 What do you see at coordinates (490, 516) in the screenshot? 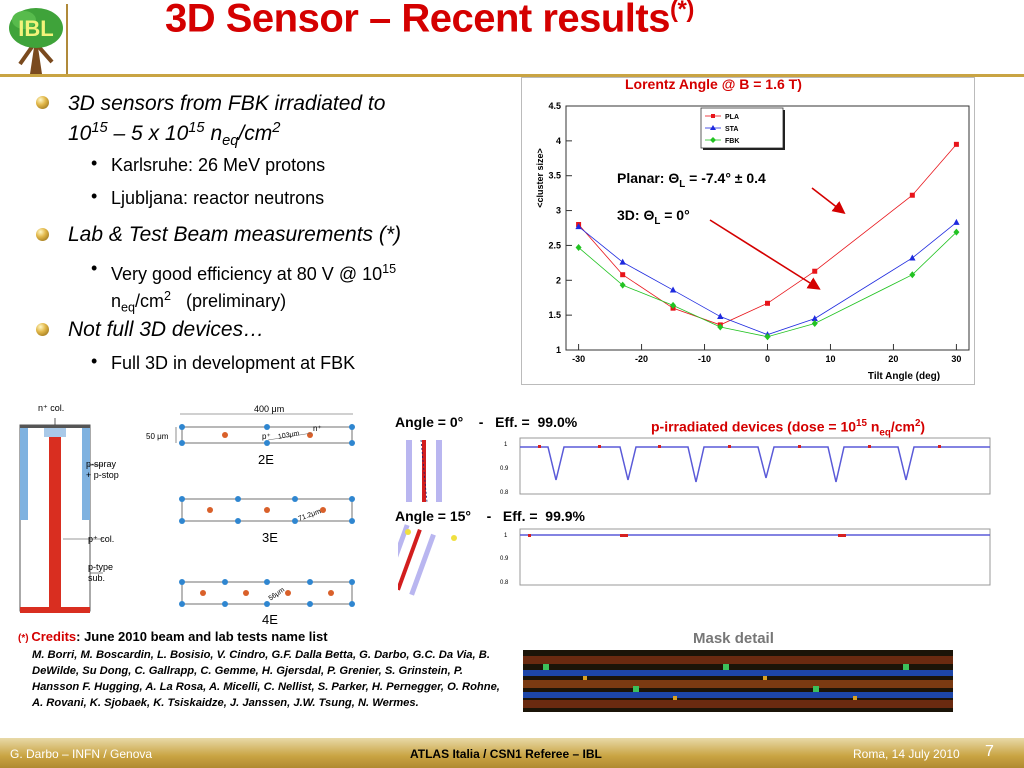
I see `angle15-label: Angle = 15° - Eff. = 99.9%` at bounding box center [490, 516].